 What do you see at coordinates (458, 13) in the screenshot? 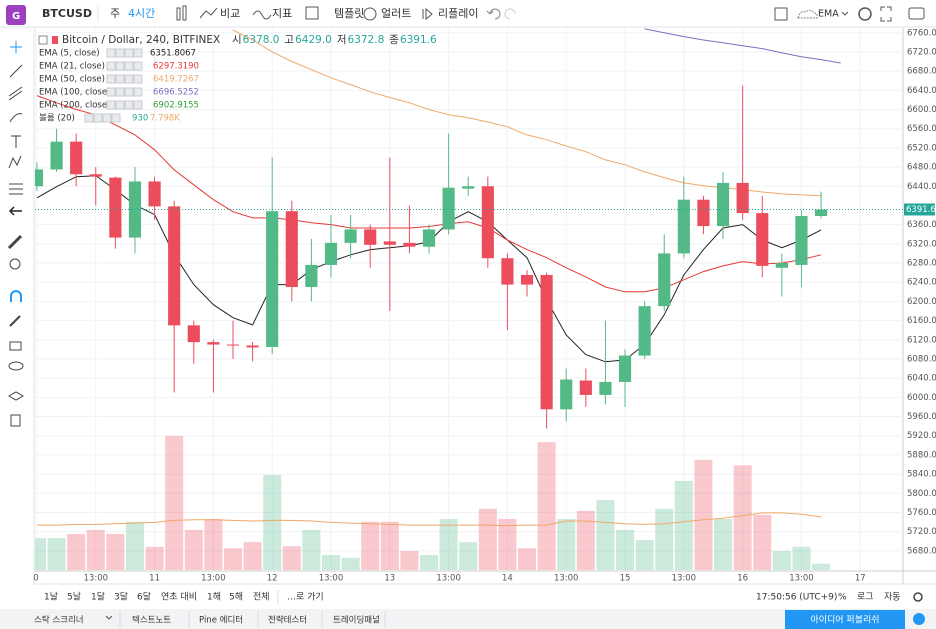
I see `toolbar-button: 리플레이` at bounding box center [458, 13].